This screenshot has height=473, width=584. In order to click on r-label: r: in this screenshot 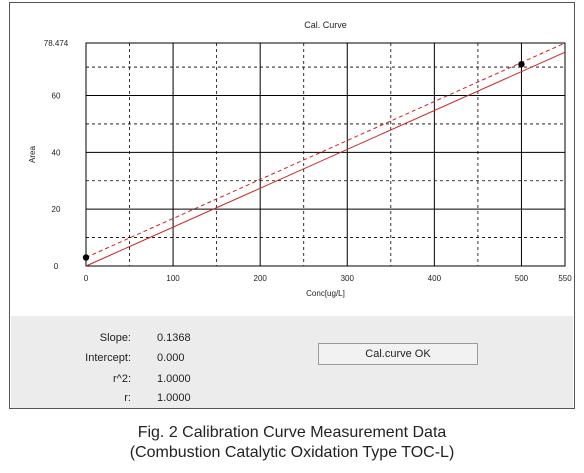, I will do `click(127, 398)`.